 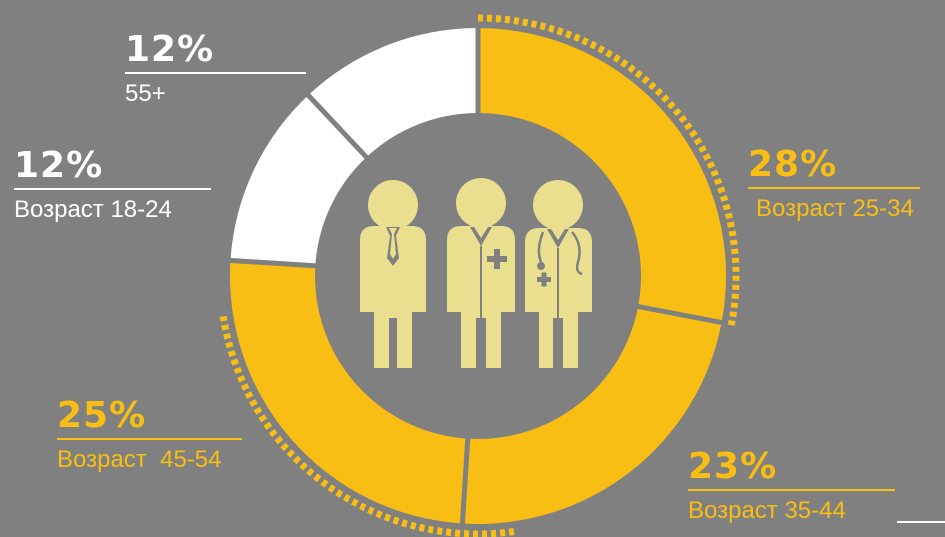 What do you see at coordinates (791, 486) in the screenshot?
I see `label-age-35-44: 23% Возраст 35-44` at bounding box center [791, 486].